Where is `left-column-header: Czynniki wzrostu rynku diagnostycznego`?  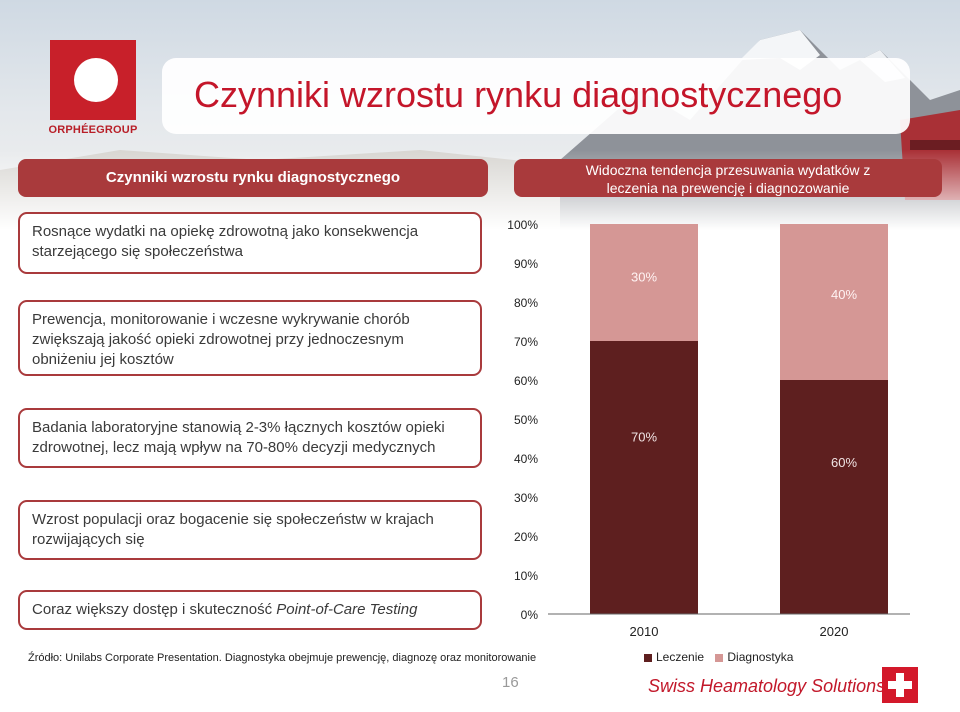
left-column-header: Czynniki wzrostu rynku diagnostycznego is located at coordinates (253, 178).